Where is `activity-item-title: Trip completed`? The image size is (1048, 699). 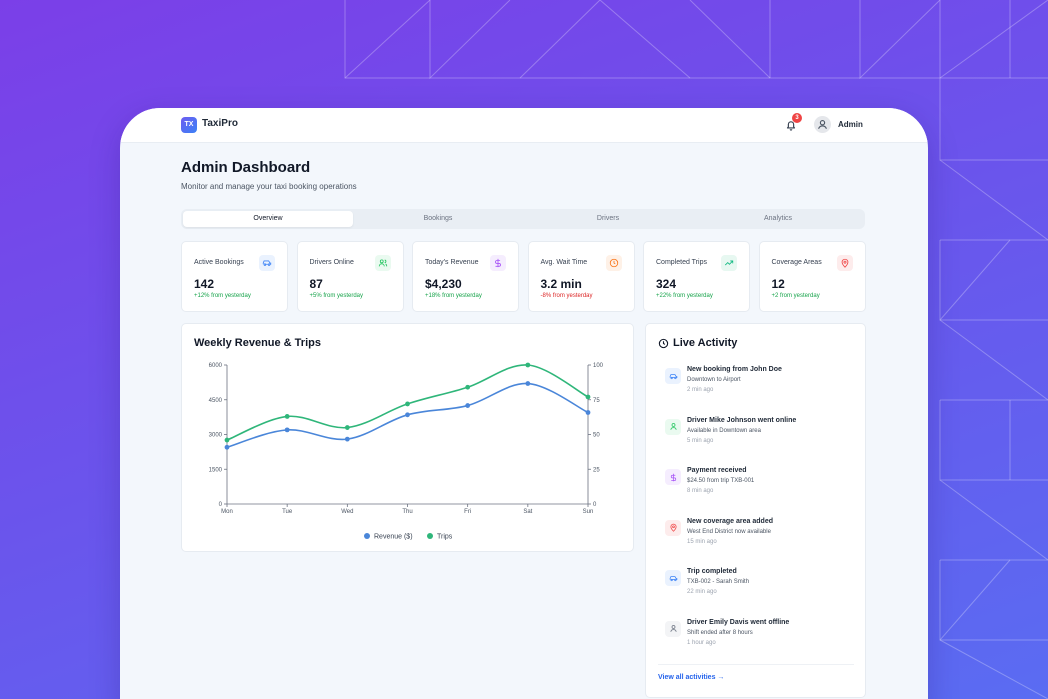
activity-item-title: Trip completed is located at coordinates (712, 571).